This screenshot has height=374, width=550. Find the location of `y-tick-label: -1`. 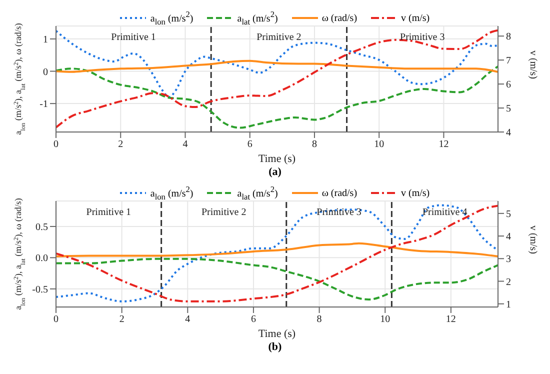

y-tick-label: -1 is located at coordinates (44, 104).